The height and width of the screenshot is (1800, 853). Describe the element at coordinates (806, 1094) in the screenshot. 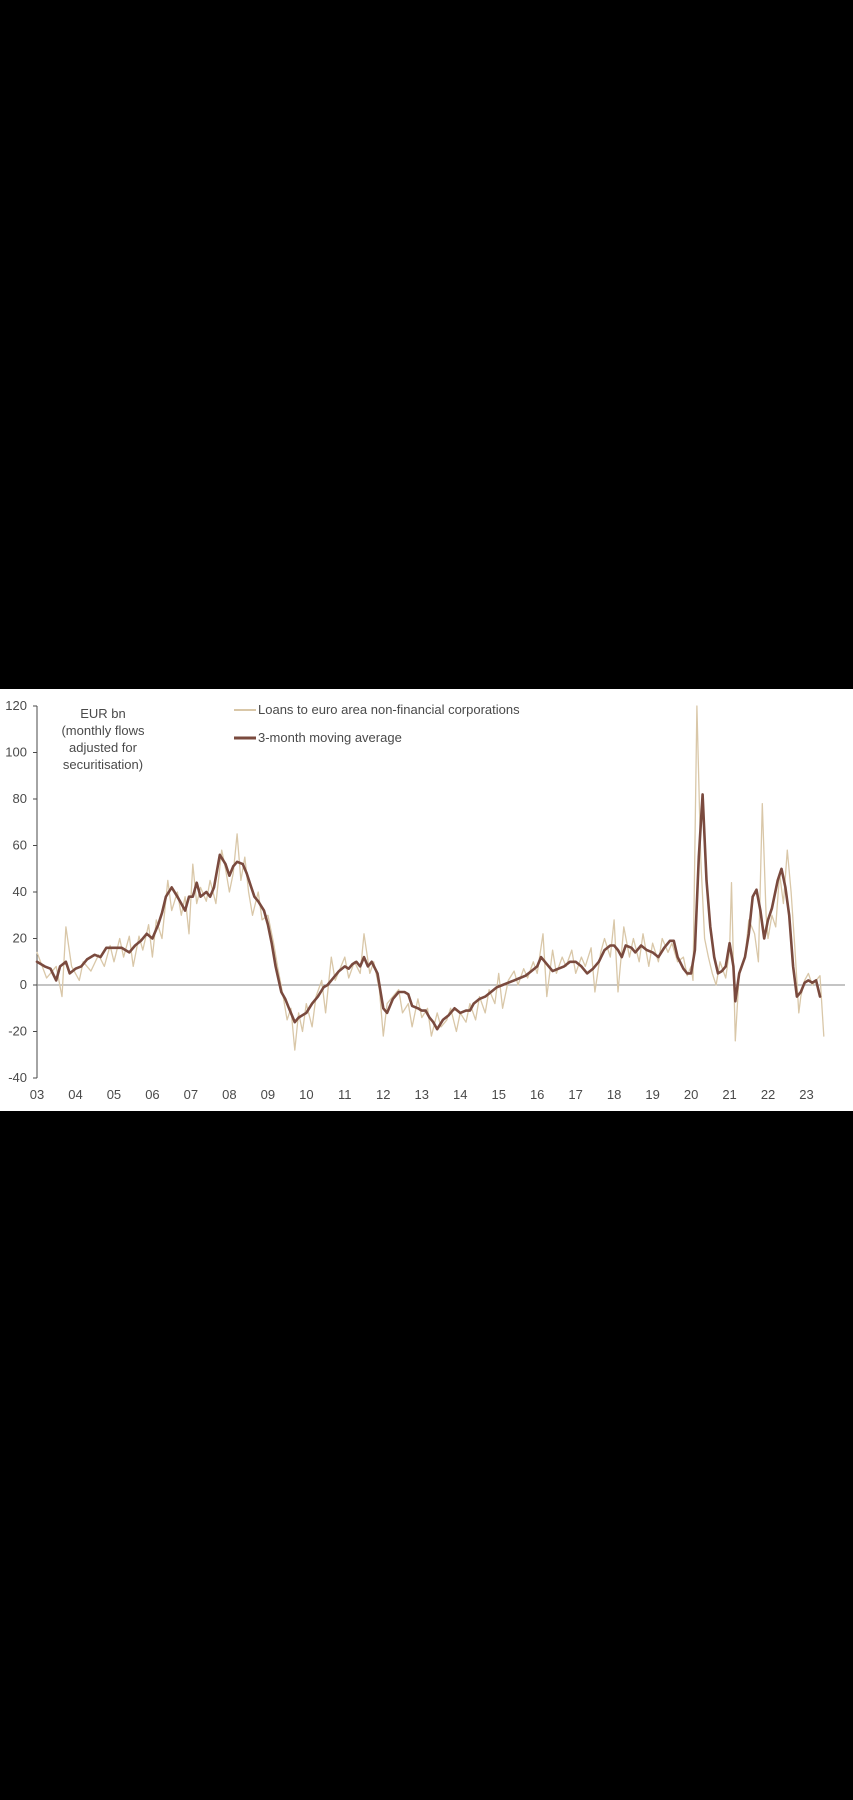

I see `x-tick-label: 23` at that location.